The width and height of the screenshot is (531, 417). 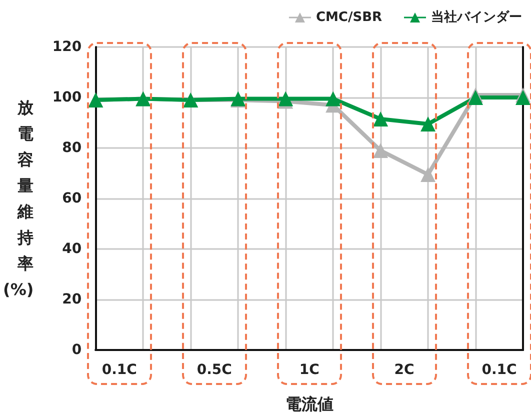 I want to click on y-tick-label: 120, so click(x=67, y=47).